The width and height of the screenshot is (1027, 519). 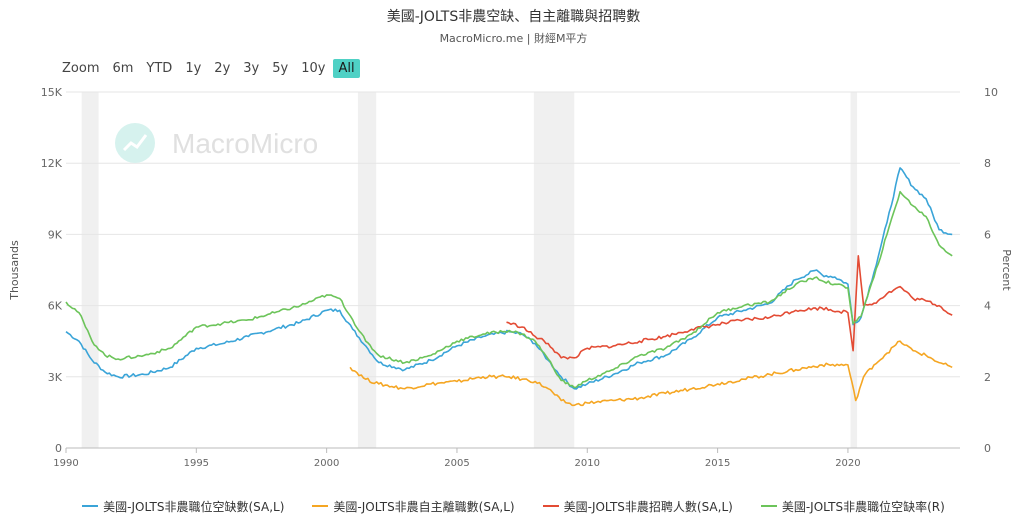 I want to click on watermark-text: MacroMicro, so click(x=245, y=143).